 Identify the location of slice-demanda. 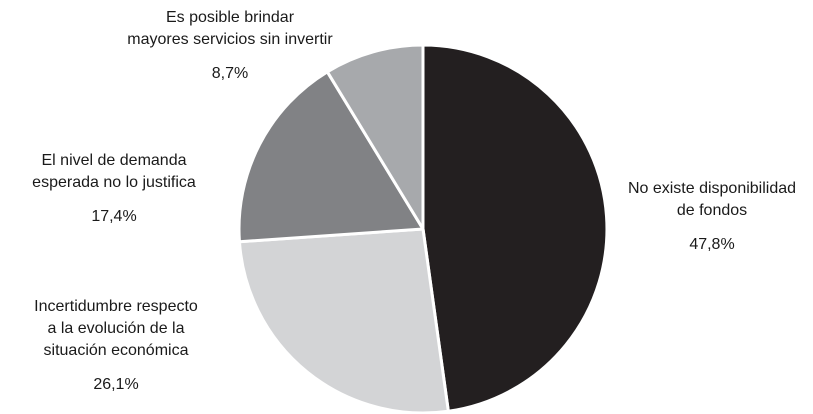
(331, 157).